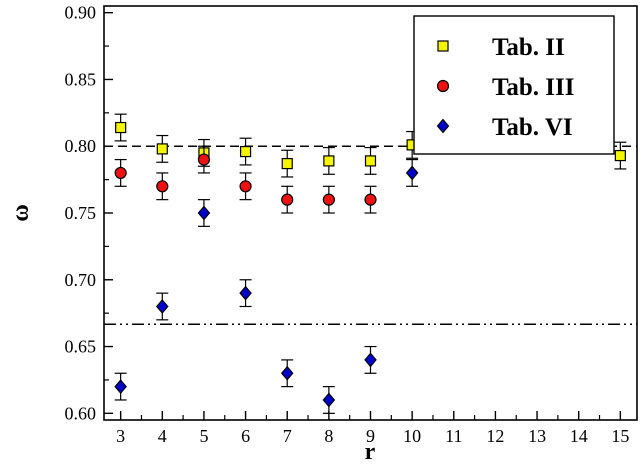 This screenshot has height=464, width=644. Describe the element at coordinates (21, 213) in the screenshot. I see `y-axis-label: ω` at that location.